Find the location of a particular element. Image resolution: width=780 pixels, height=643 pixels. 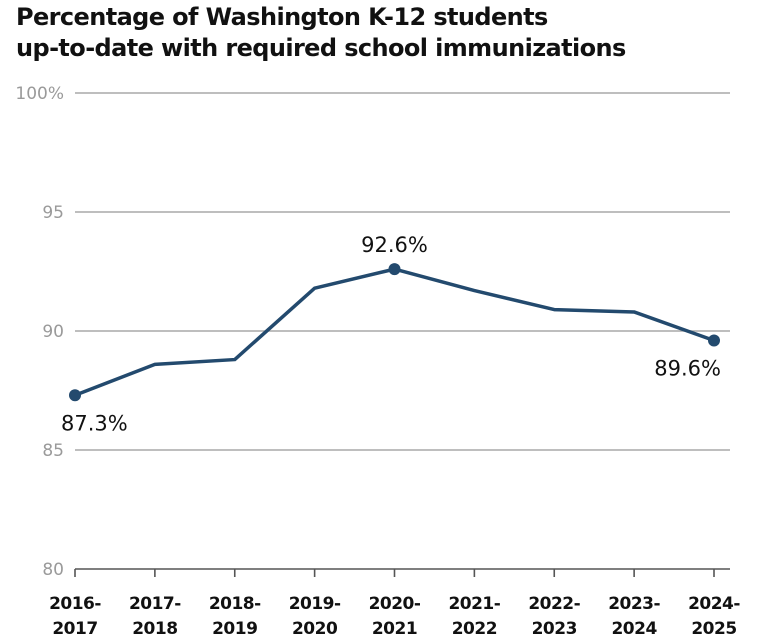

x-tick-label: 2018- is located at coordinates (235, 604).